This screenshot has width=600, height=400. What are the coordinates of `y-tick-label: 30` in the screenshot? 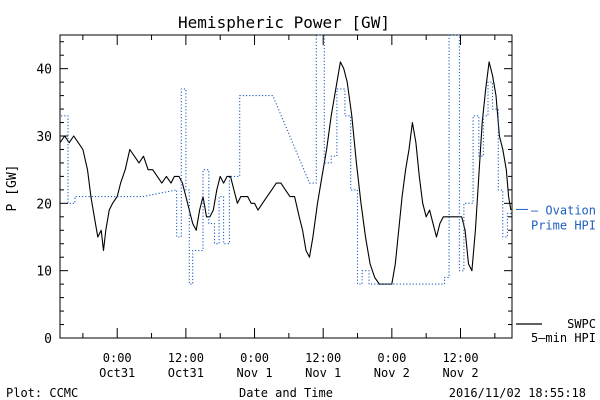 It's located at (44, 137).